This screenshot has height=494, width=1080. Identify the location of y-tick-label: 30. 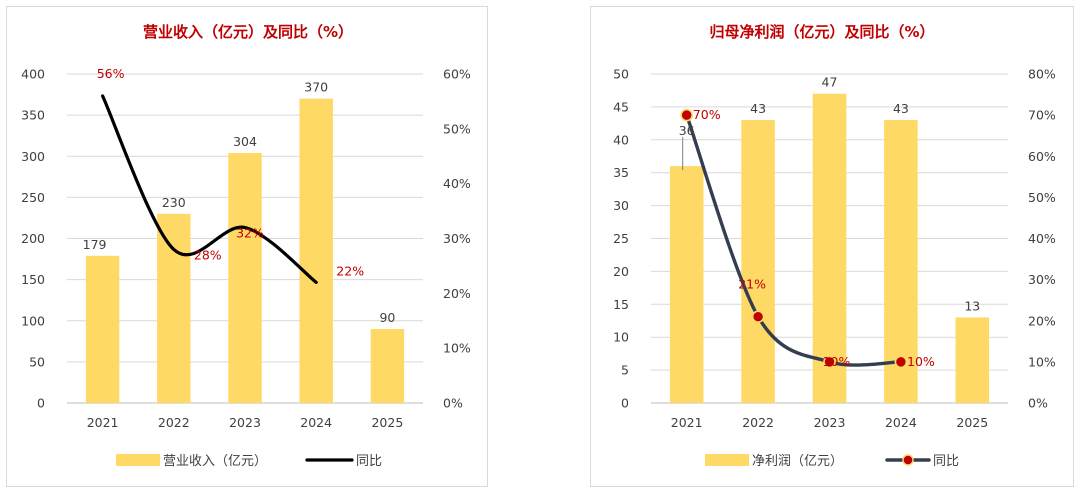
(621, 205).